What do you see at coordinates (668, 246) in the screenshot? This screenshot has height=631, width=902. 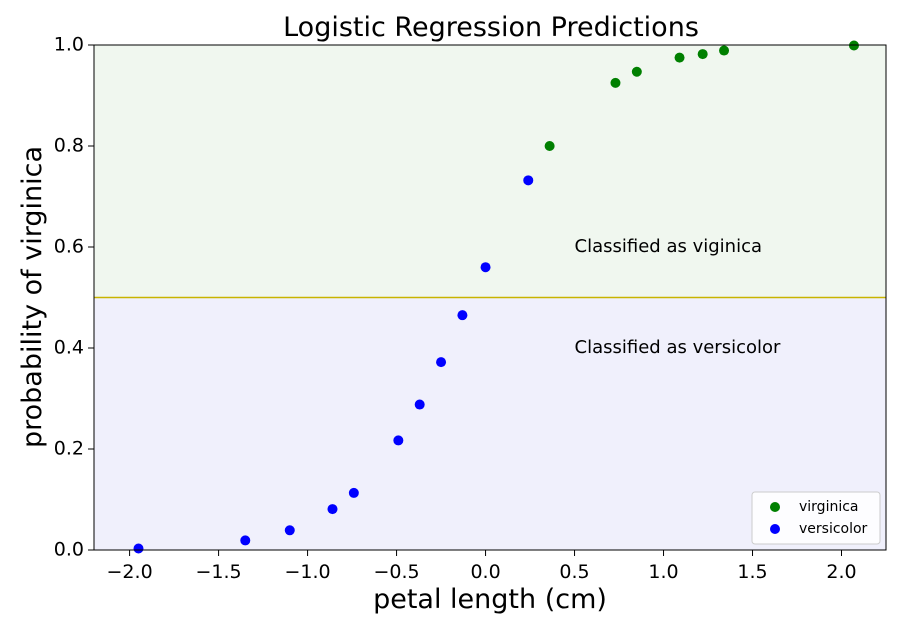 I see `annotation-0: Classified as viginica` at bounding box center [668, 246].